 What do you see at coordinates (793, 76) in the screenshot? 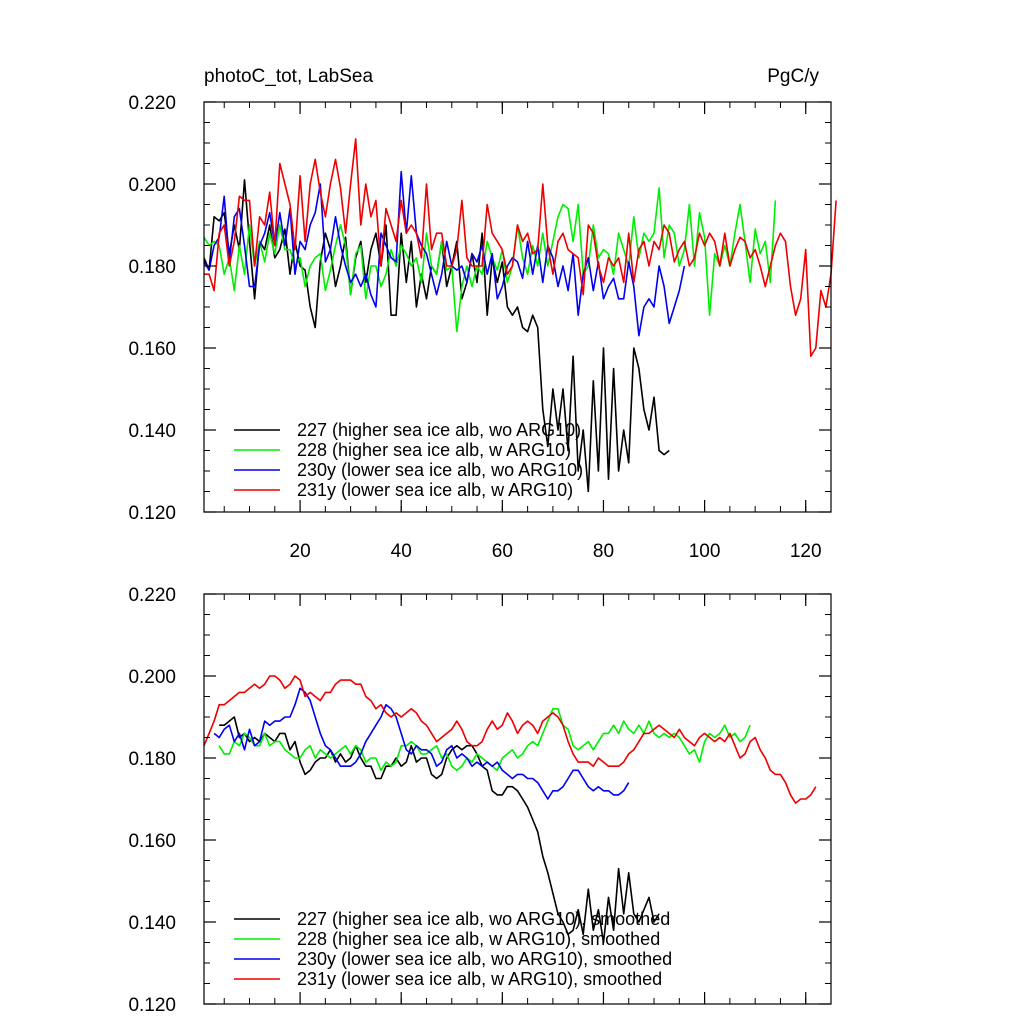
I see `units-label: PgC/y` at bounding box center [793, 76].